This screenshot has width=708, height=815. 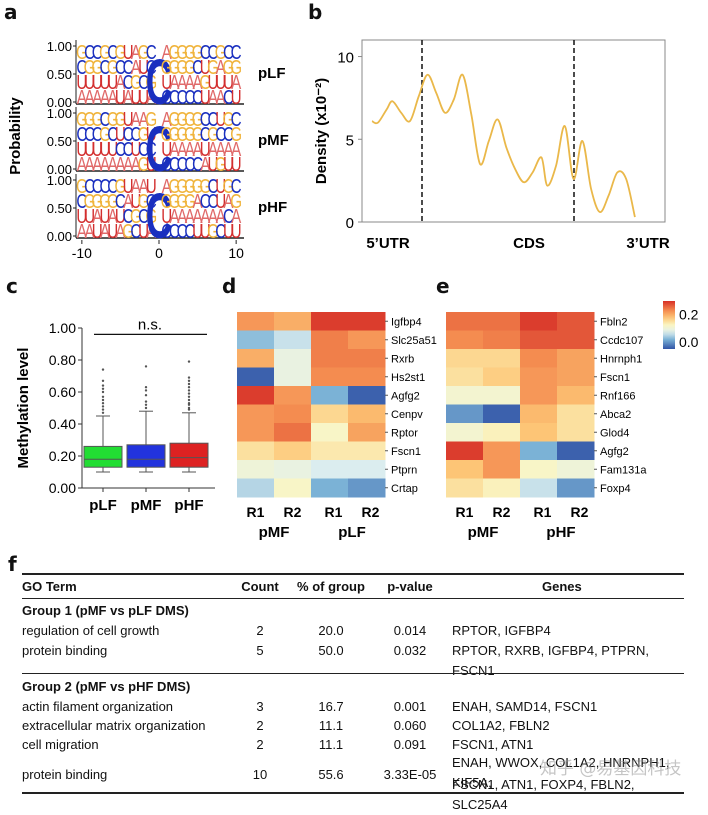 I want to click on group-label: pMF, so click(x=483, y=532).